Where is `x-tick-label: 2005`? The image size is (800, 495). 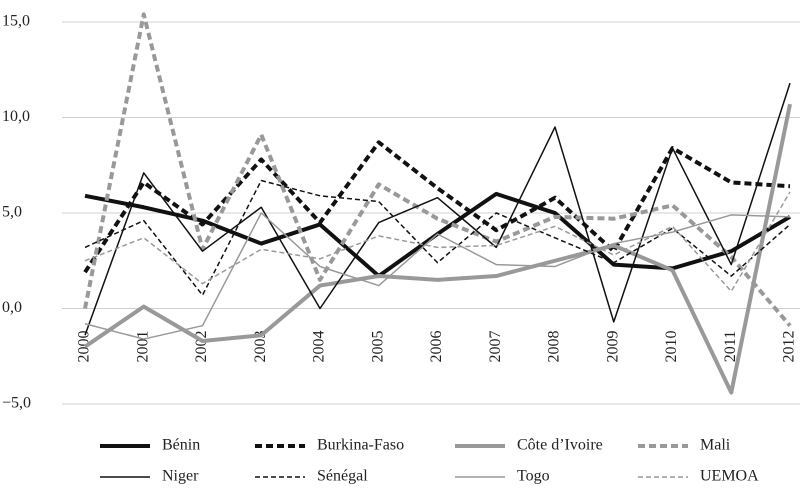 x-tick-label: 2005 is located at coordinates (377, 347).